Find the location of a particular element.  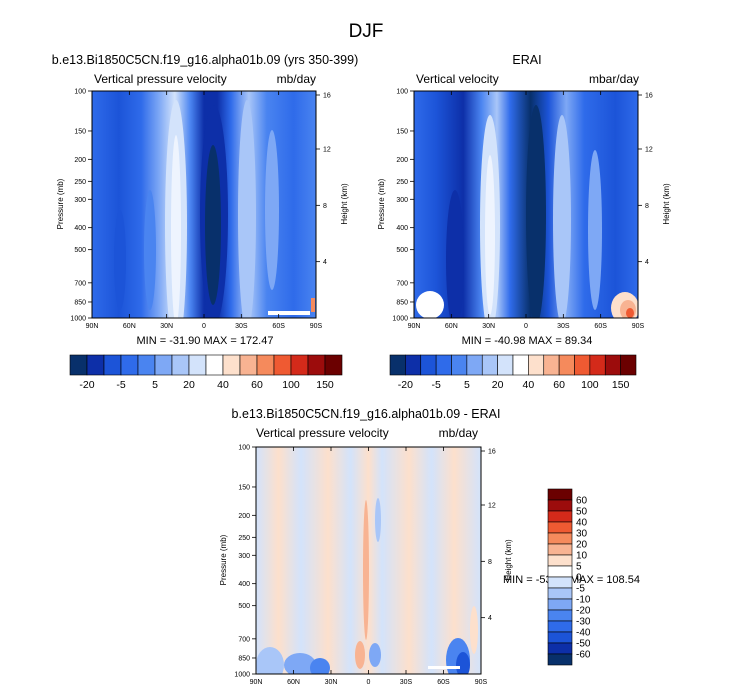

colorbar: -20 -5 5 20 40 60 100 150 is located at coordinates (513, 372).